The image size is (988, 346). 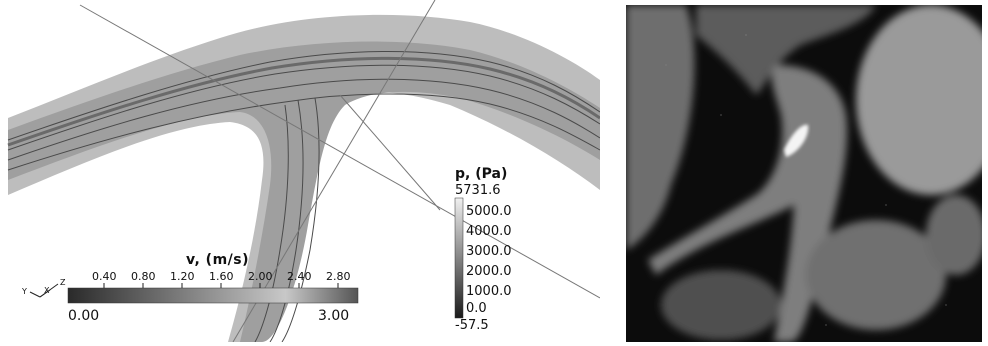 I want to click on pressure-tick: 2000.0, so click(x=489, y=271).